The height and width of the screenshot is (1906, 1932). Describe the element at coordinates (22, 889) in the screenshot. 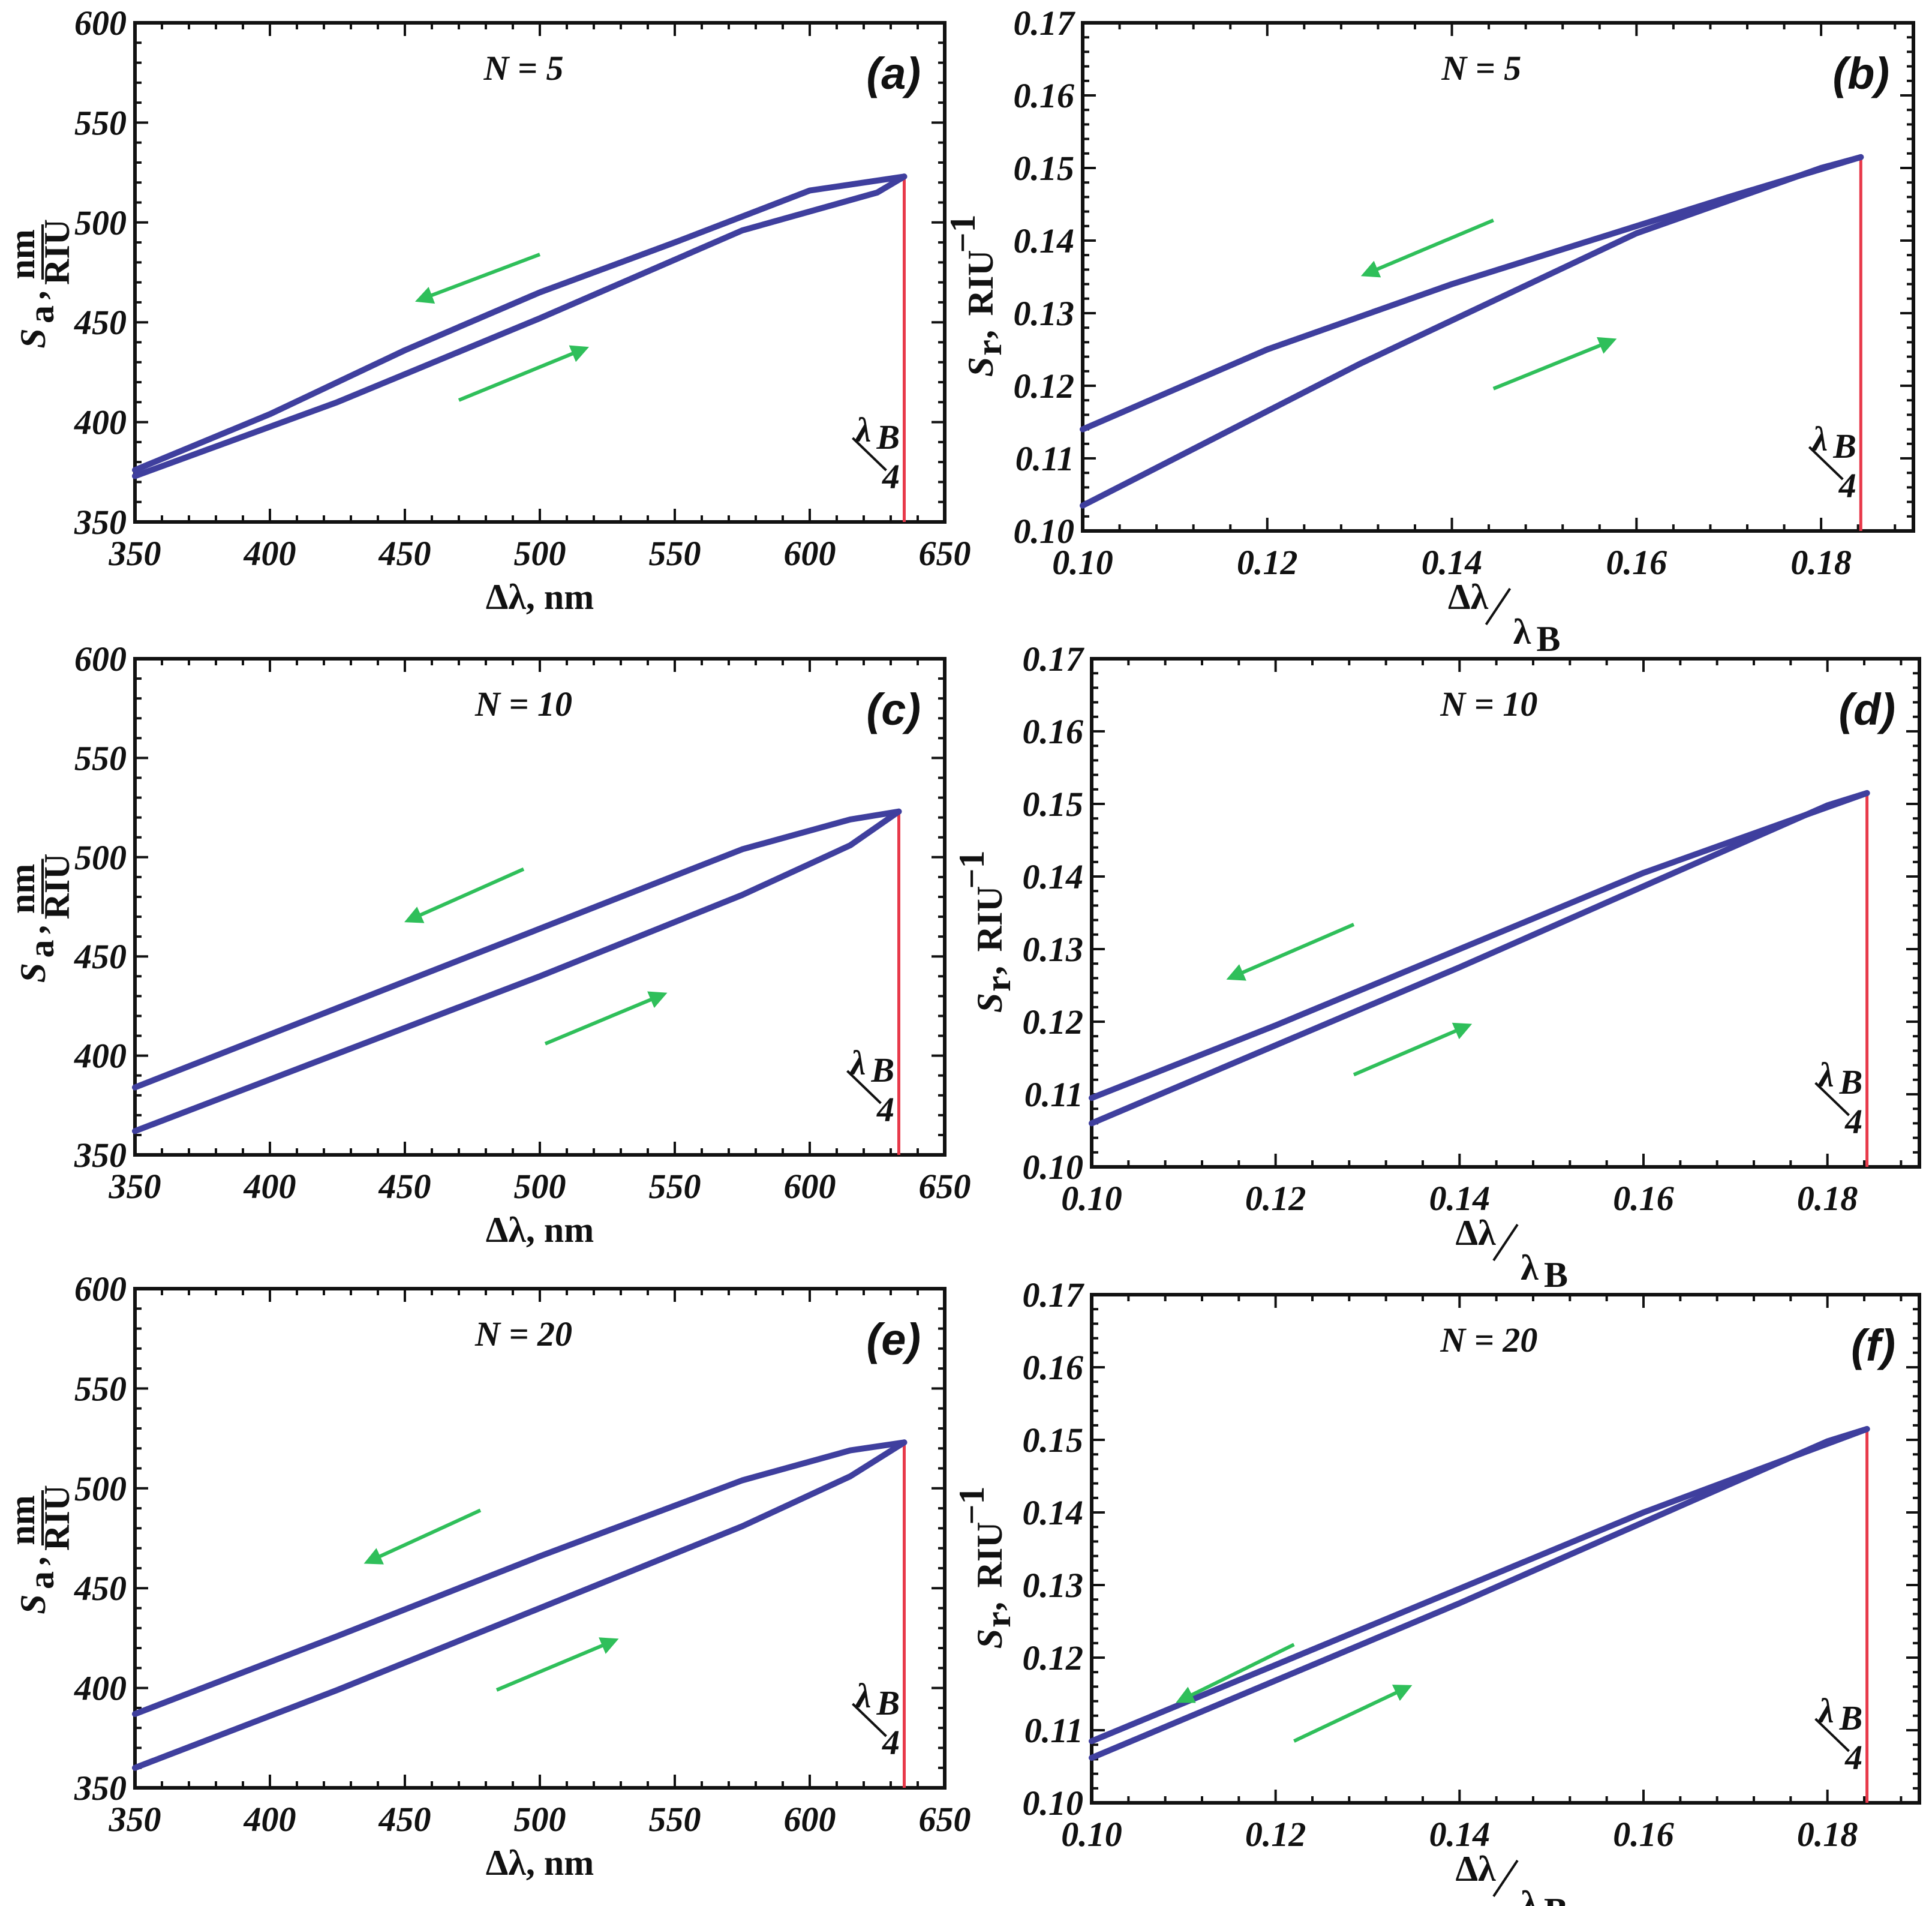

I see `y-axis-label-unit-num: nm` at that location.